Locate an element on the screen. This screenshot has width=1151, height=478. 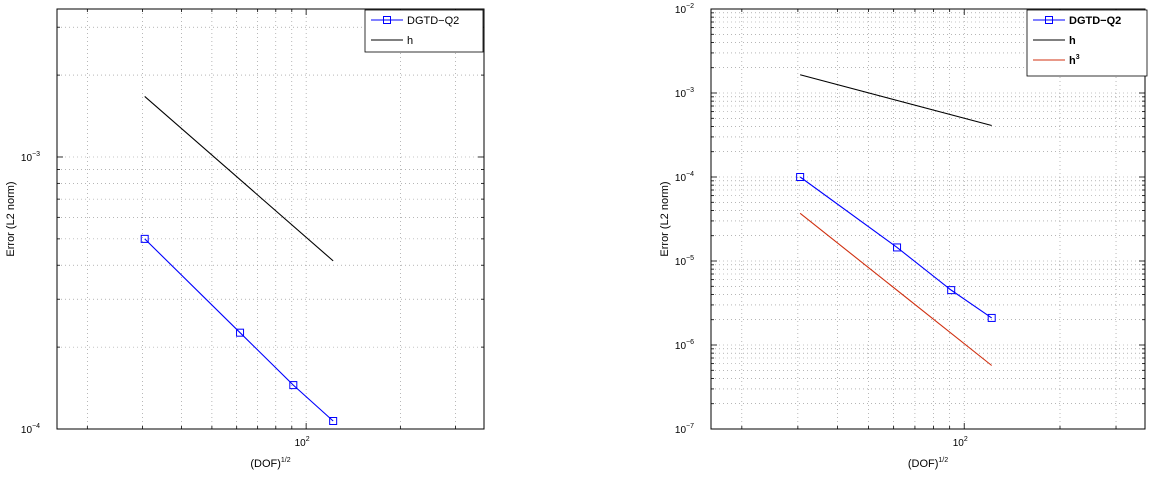
y-tick-label: 10⁻⁵ is located at coordinates (684, 261).